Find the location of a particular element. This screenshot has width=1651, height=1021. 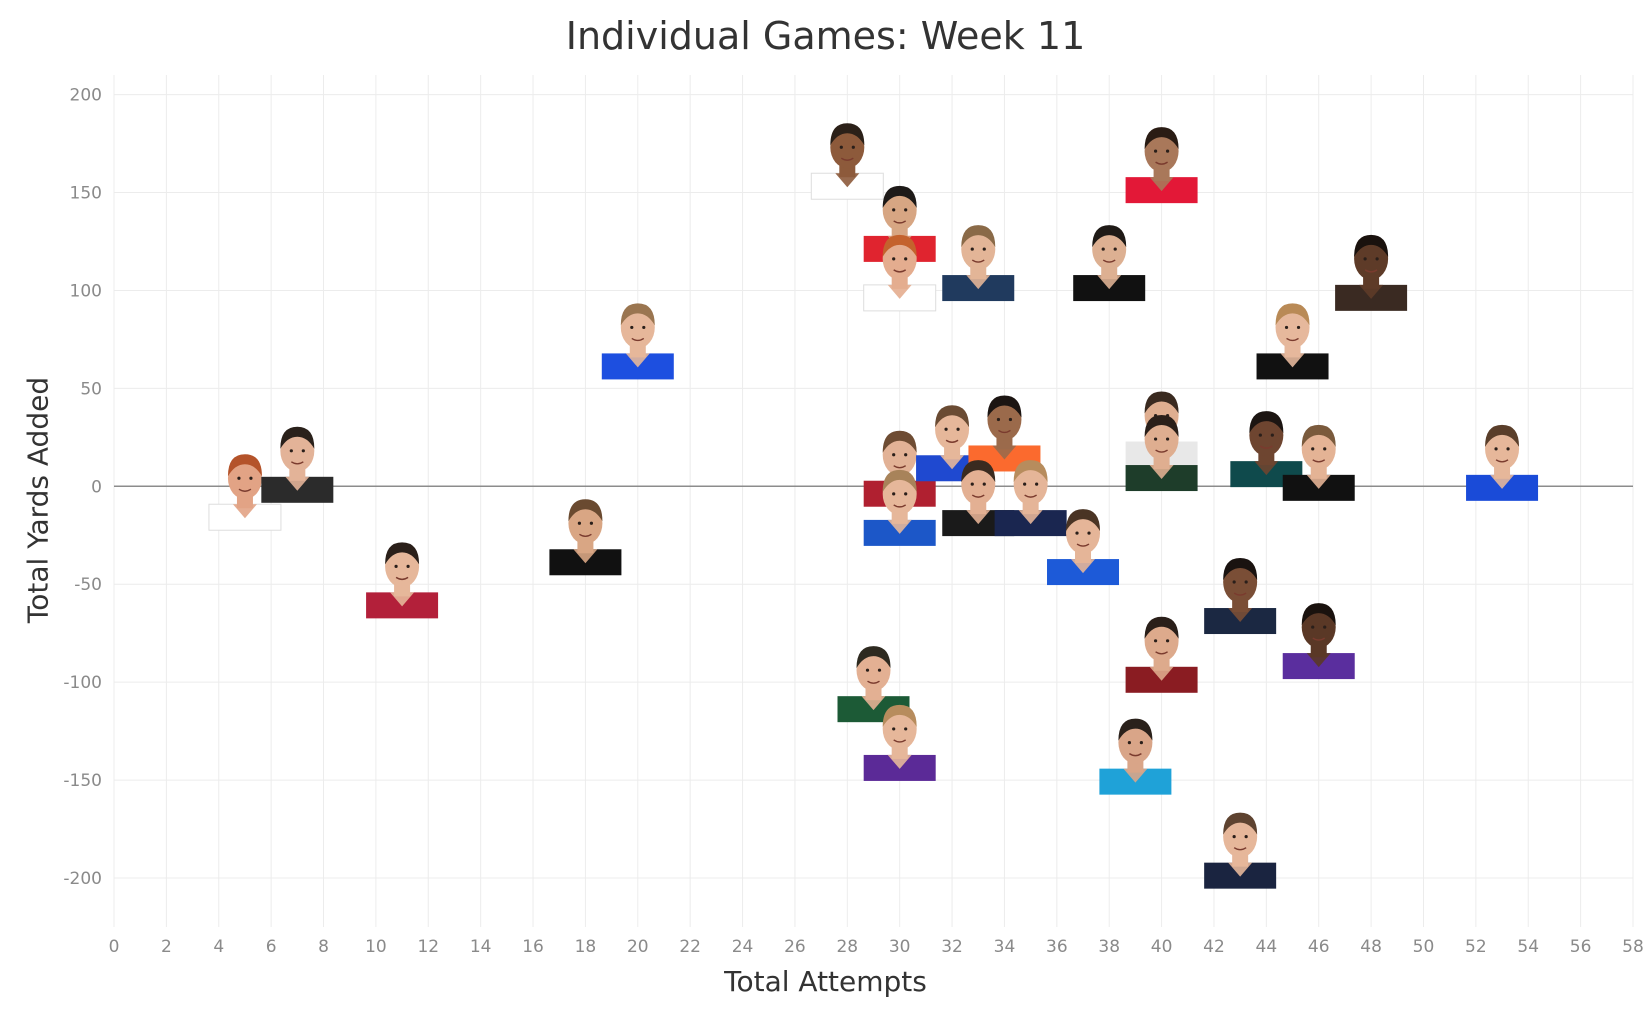

chart-title: Individual Games: Week 11 is located at coordinates (825, 36).